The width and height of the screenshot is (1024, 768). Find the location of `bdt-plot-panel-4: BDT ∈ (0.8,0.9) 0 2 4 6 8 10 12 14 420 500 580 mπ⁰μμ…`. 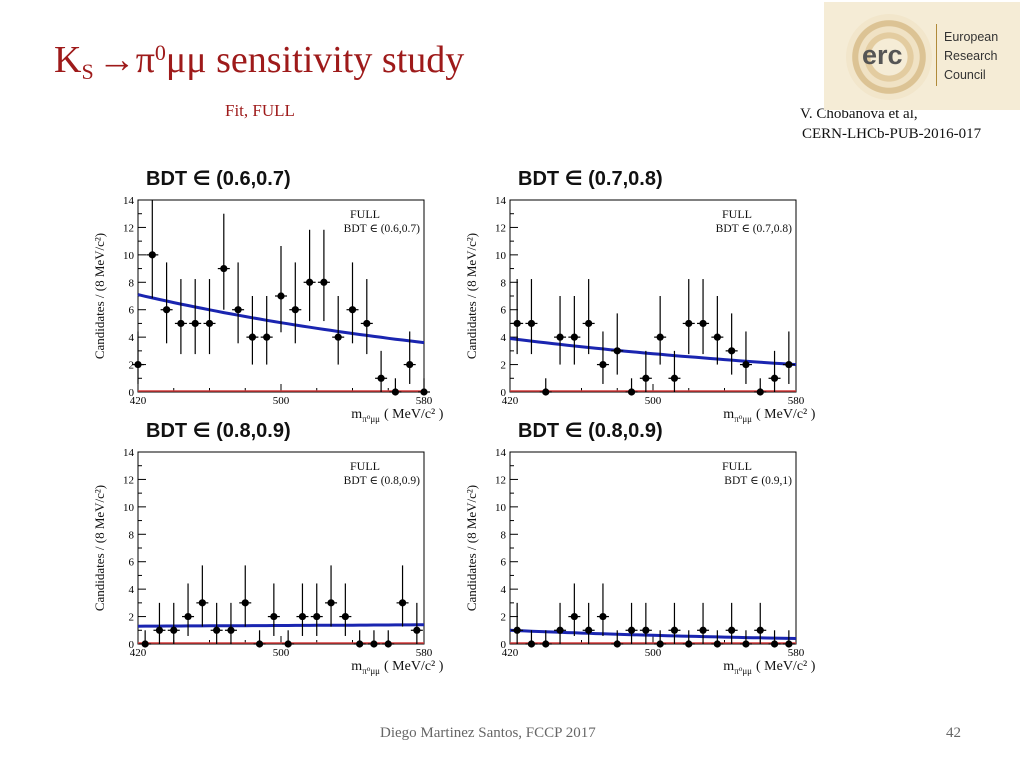

bdt-plot-panel-4: BDT ∈ (0.8,0.9) 0 2 4 6 8 10 12 14 420 500 580 mπ⁰μμ… is located at coordinates (658, 547).